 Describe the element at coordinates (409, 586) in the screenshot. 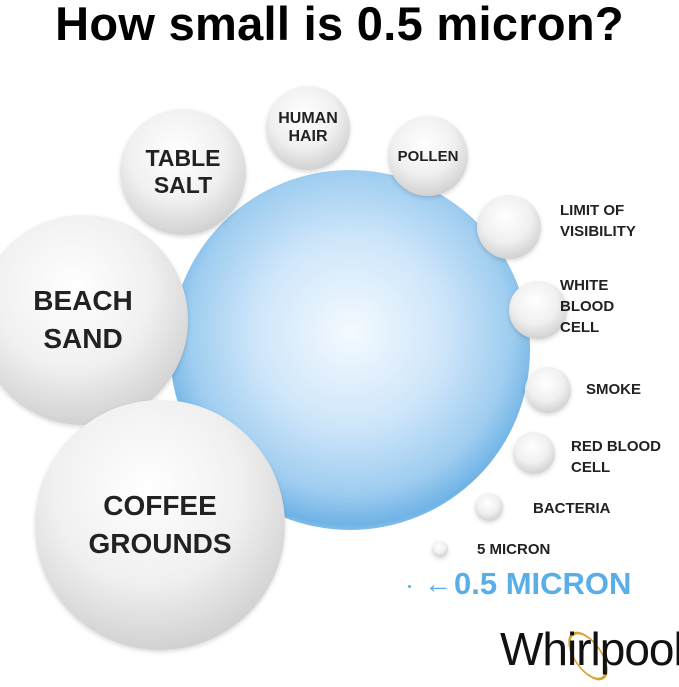

I see `half-micron-dot` at that location.